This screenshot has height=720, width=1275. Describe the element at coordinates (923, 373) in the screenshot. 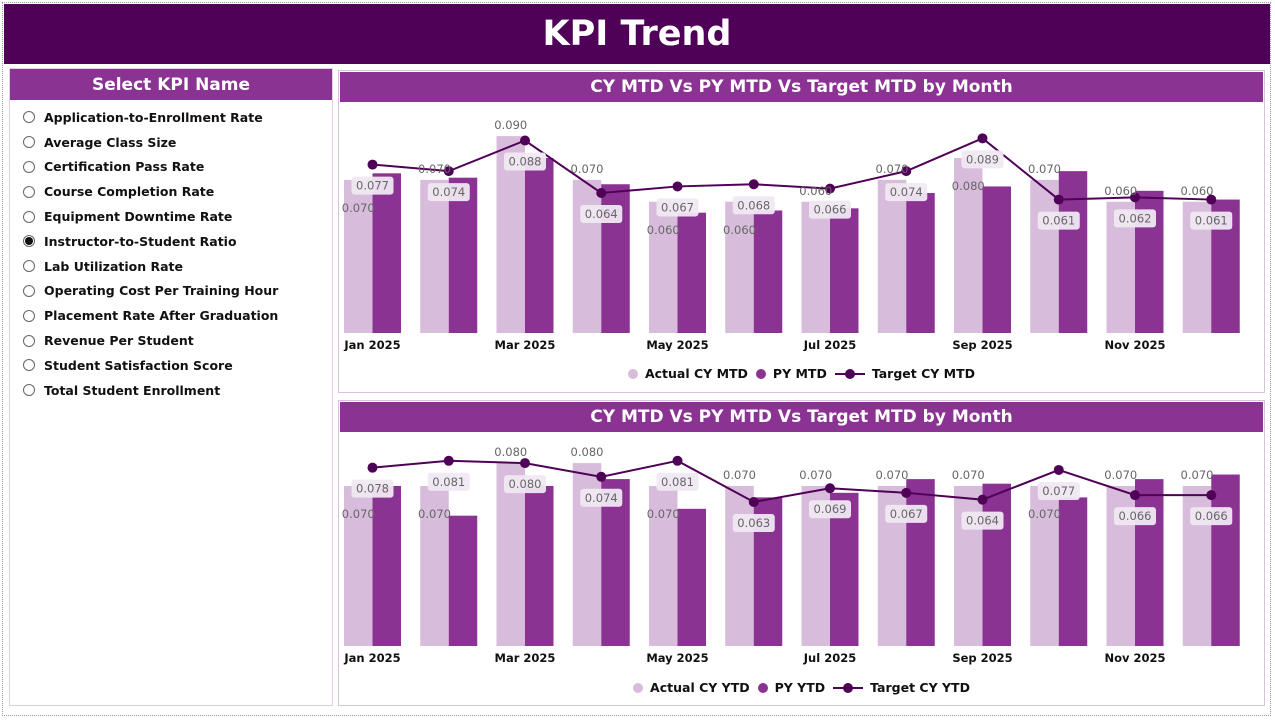

I see `legend-target: Target CY MTD` at that location.